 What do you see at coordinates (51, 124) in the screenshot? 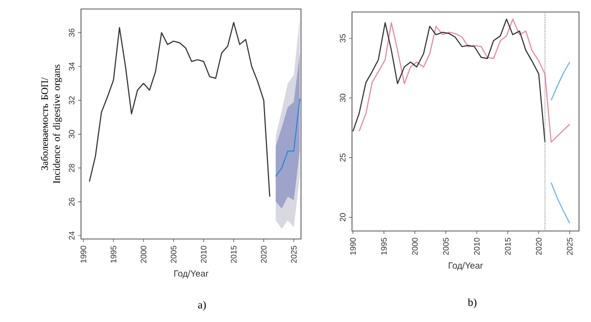
I see `y-axis-title: Заболеваемость БОП/ Incidence of digestive organs` at bounding box center [51, 124].